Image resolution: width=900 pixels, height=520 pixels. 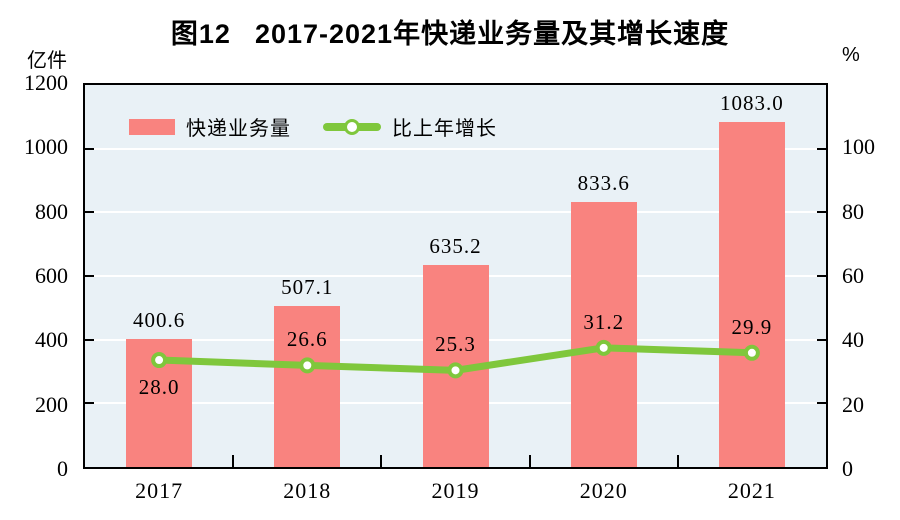 I want to click on legend-bar-swatch, so click(x=152, y=126).